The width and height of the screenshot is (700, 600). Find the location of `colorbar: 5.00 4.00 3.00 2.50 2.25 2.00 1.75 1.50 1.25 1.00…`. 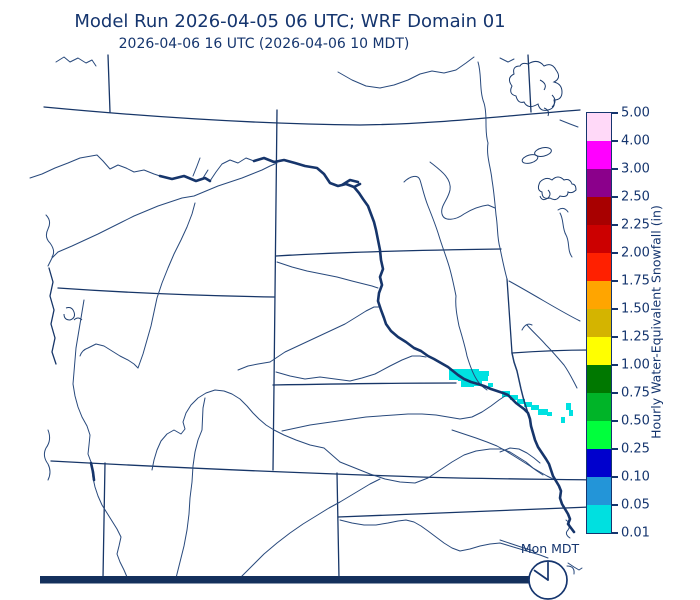

colorbar: 5.00 4.00 3.00 2.50 2.25 2.00 1.75 1.50 1.25 1.00… is located at coordinates (618, 323).